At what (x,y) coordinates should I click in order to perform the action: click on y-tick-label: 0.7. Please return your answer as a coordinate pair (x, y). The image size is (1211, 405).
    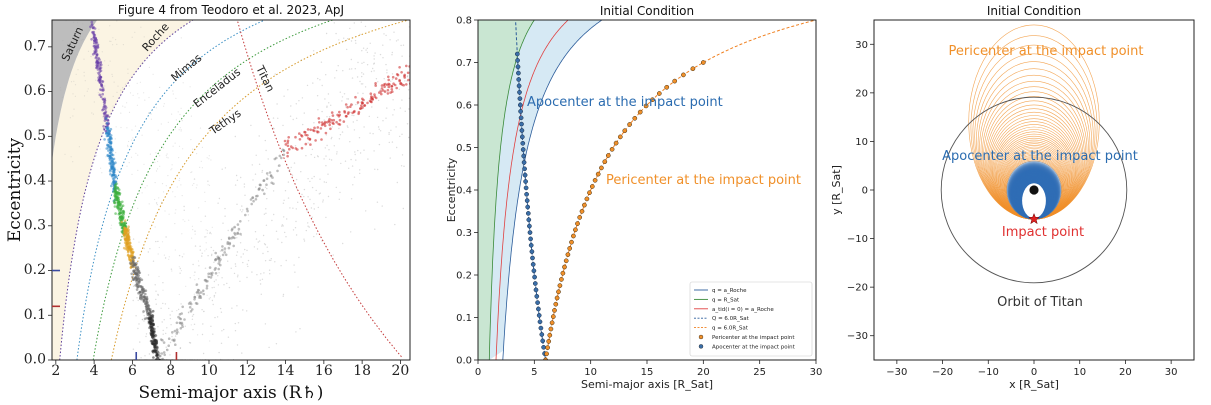
    Looking at the image, I should click on (35, 46).